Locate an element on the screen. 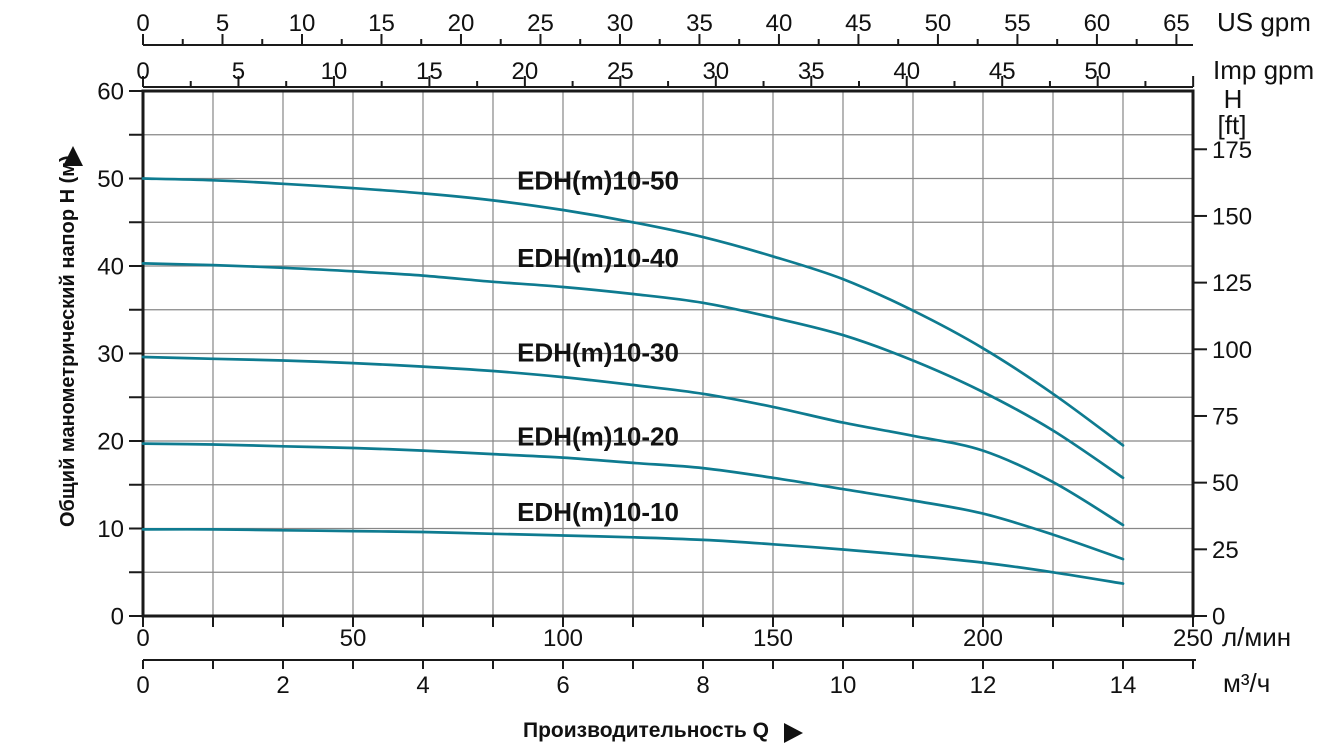 Image resolution: width=1330 pixels, height=755 pixels. curve-EDH(m)10-20 is located at coordinates (633, 501).